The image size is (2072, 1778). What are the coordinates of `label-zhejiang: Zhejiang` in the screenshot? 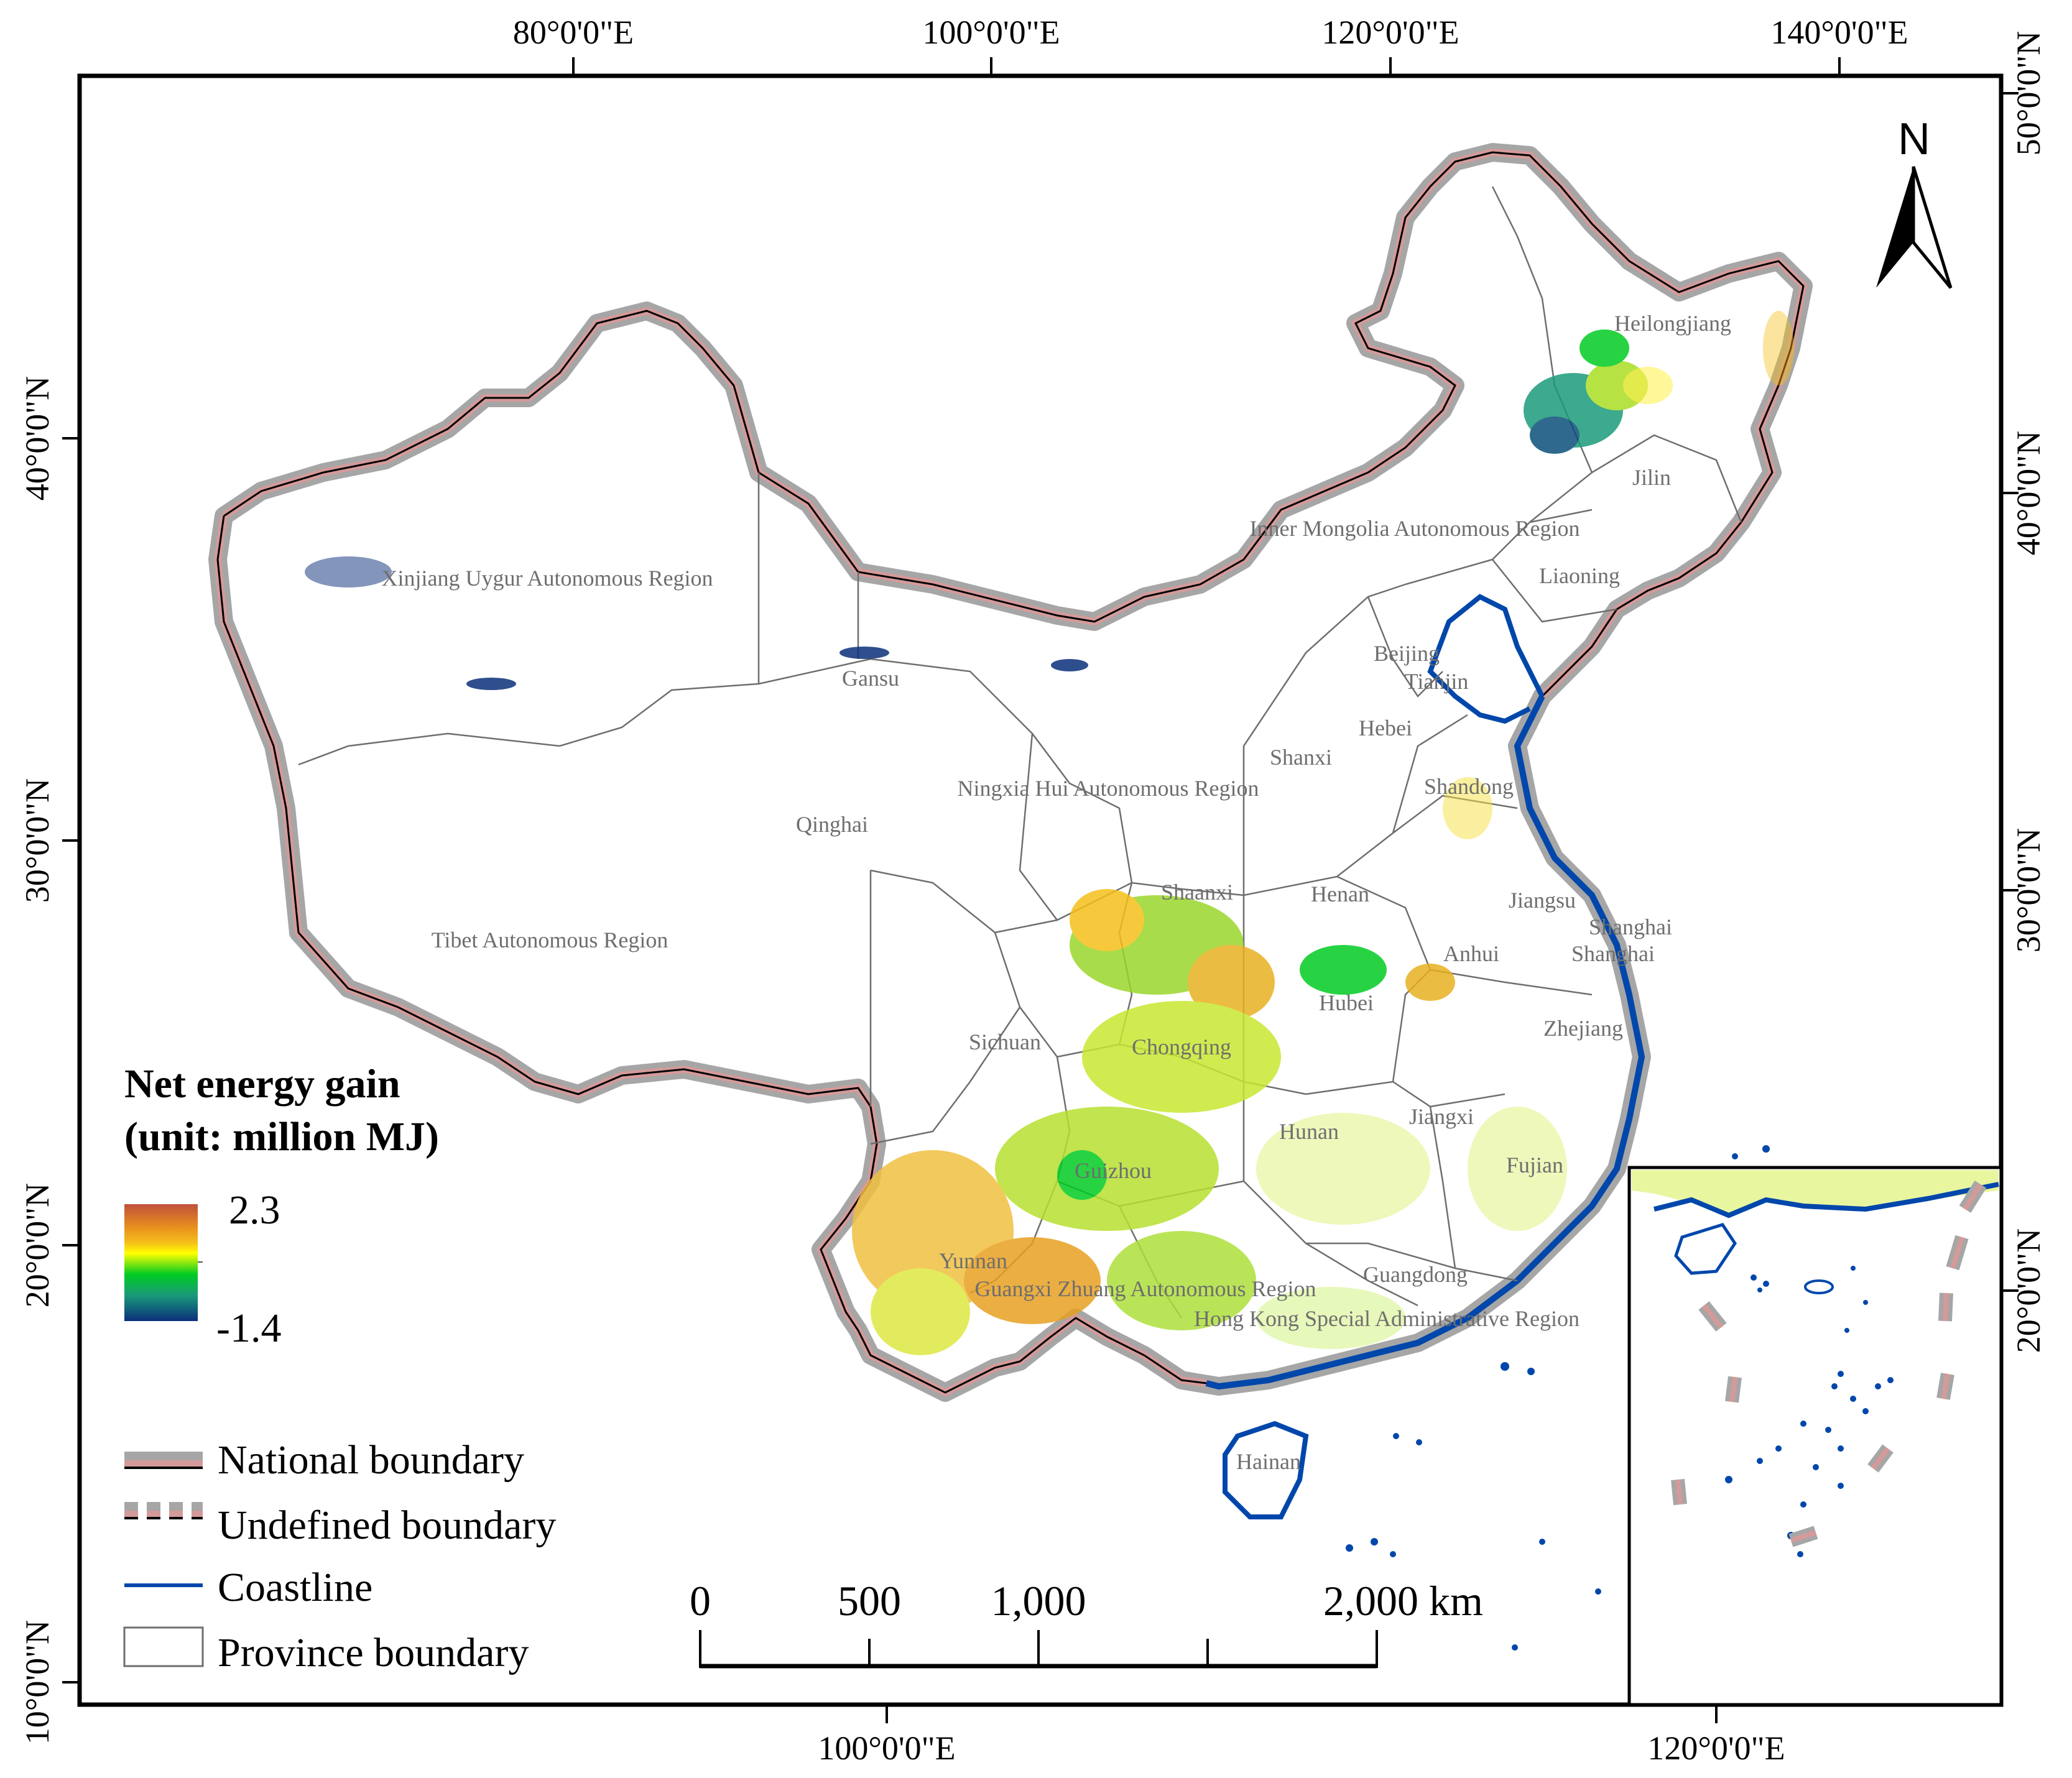 It's located at (1583, 1028).